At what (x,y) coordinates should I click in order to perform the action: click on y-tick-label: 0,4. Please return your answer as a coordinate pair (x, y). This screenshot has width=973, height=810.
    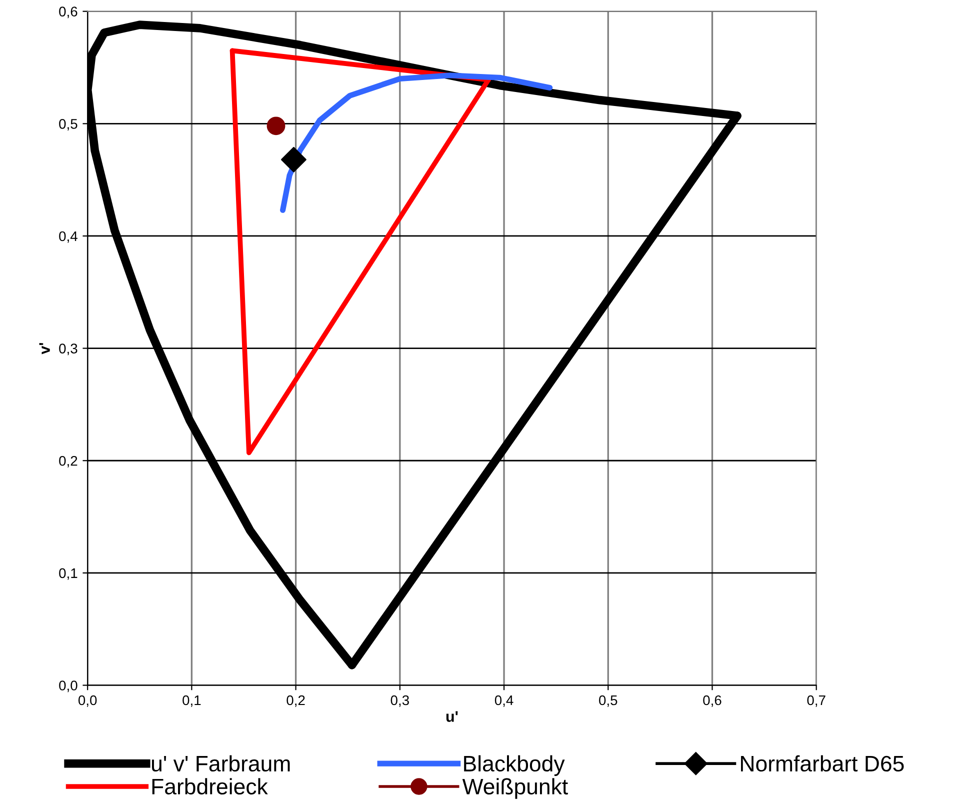
    Looking at the image, I should click on (68, 237).